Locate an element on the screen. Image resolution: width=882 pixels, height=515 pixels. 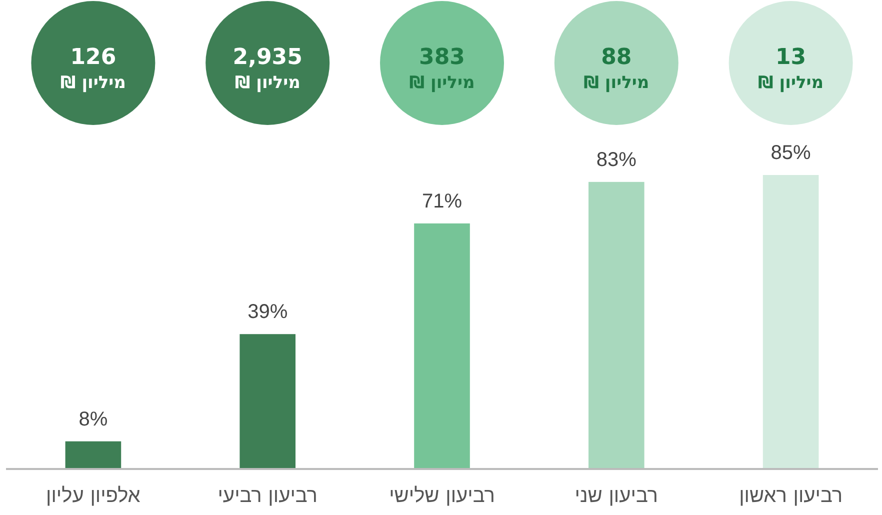
x-tick-label: רביעון ראשון is located at coordinates (791, 495).